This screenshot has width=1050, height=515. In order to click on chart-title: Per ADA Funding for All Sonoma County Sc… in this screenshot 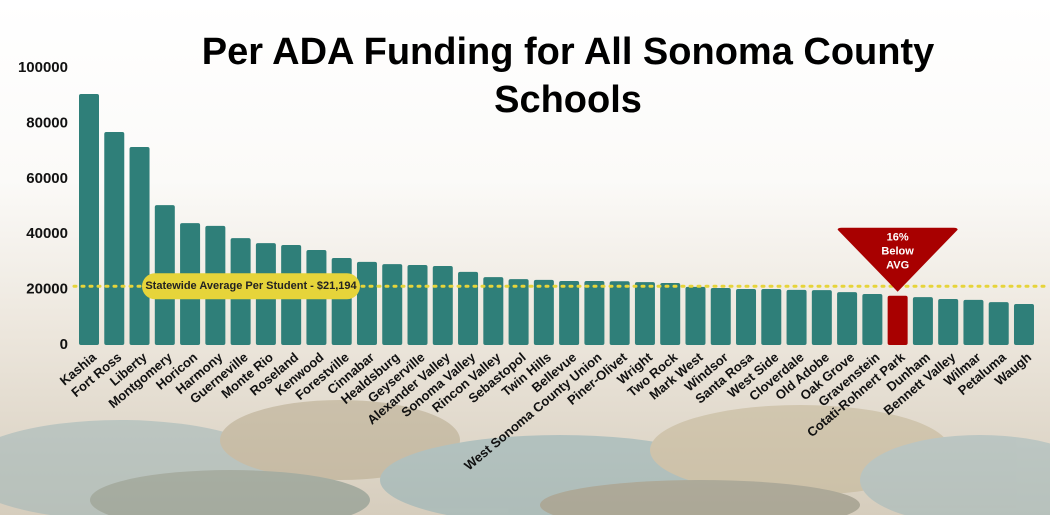, I will do `click(568, 76)`.